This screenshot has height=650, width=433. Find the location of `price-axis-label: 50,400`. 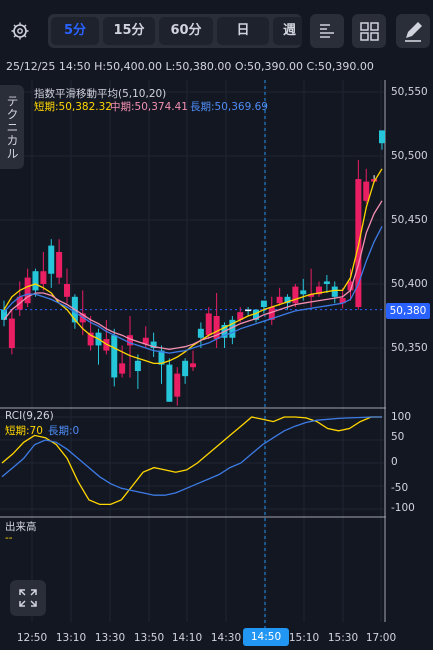

price-axis-label: 50,400 is located at coordinates (409, 284).